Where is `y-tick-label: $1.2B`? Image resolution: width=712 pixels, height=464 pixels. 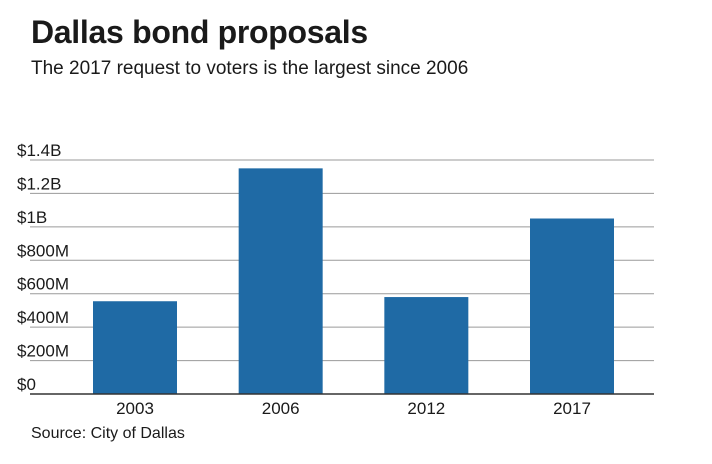
y-tick-label: $1.2B is located at coordinates (39, 183).